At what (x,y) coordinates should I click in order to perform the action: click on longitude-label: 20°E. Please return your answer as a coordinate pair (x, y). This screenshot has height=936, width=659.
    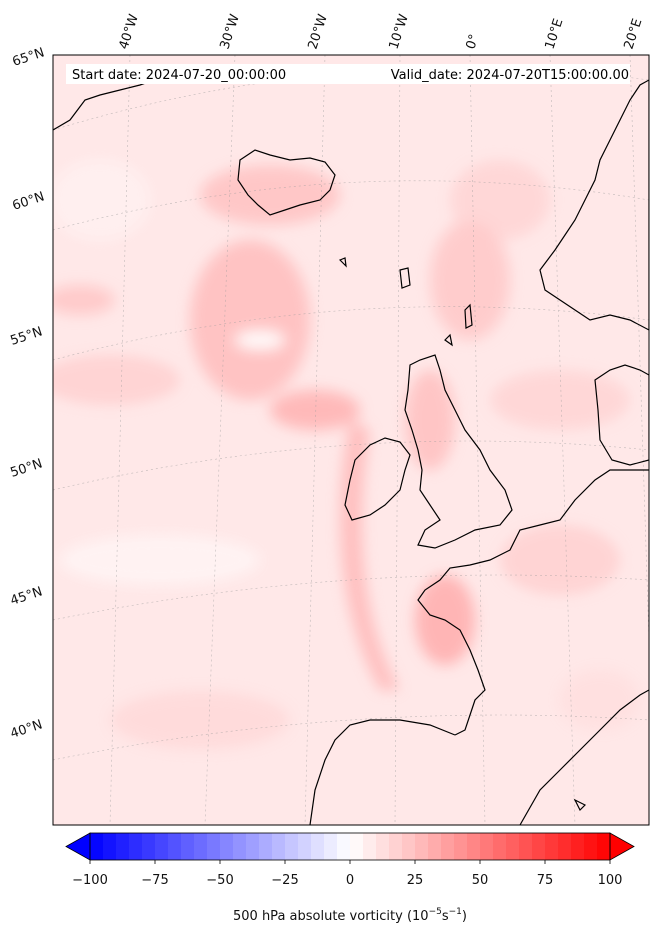
    Looking at the image, I should click on (634, 34).